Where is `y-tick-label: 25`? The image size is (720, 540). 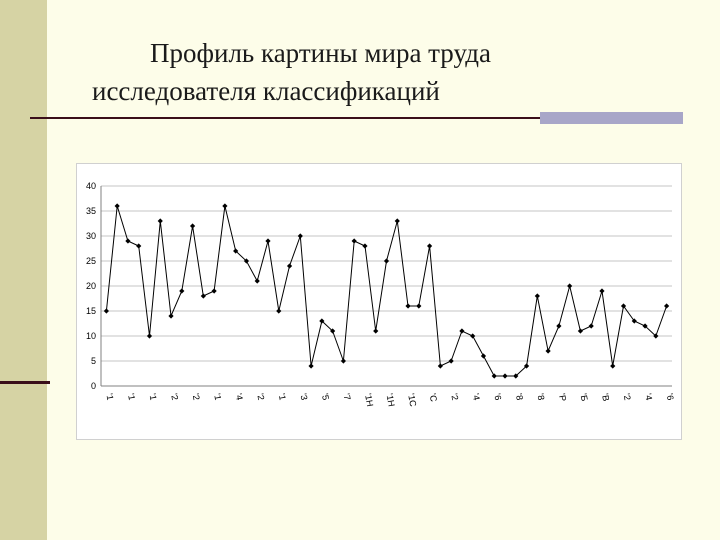 y-tick-label: 25 is located at coordinates (91, 261).